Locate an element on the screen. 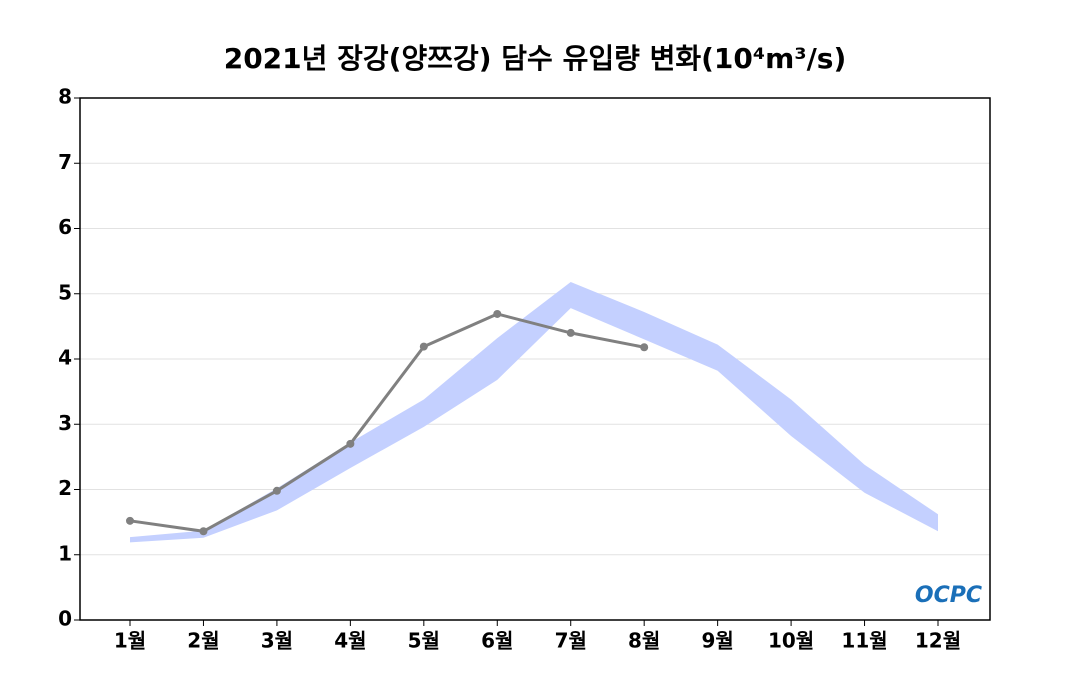 Image resolution: width=1070 pixels, height=700 pixels. chart-title: 2021년 장강(양쯔강) 담수 유입량 변화(10⁴m³/s) is located at coordinates (535, 58).